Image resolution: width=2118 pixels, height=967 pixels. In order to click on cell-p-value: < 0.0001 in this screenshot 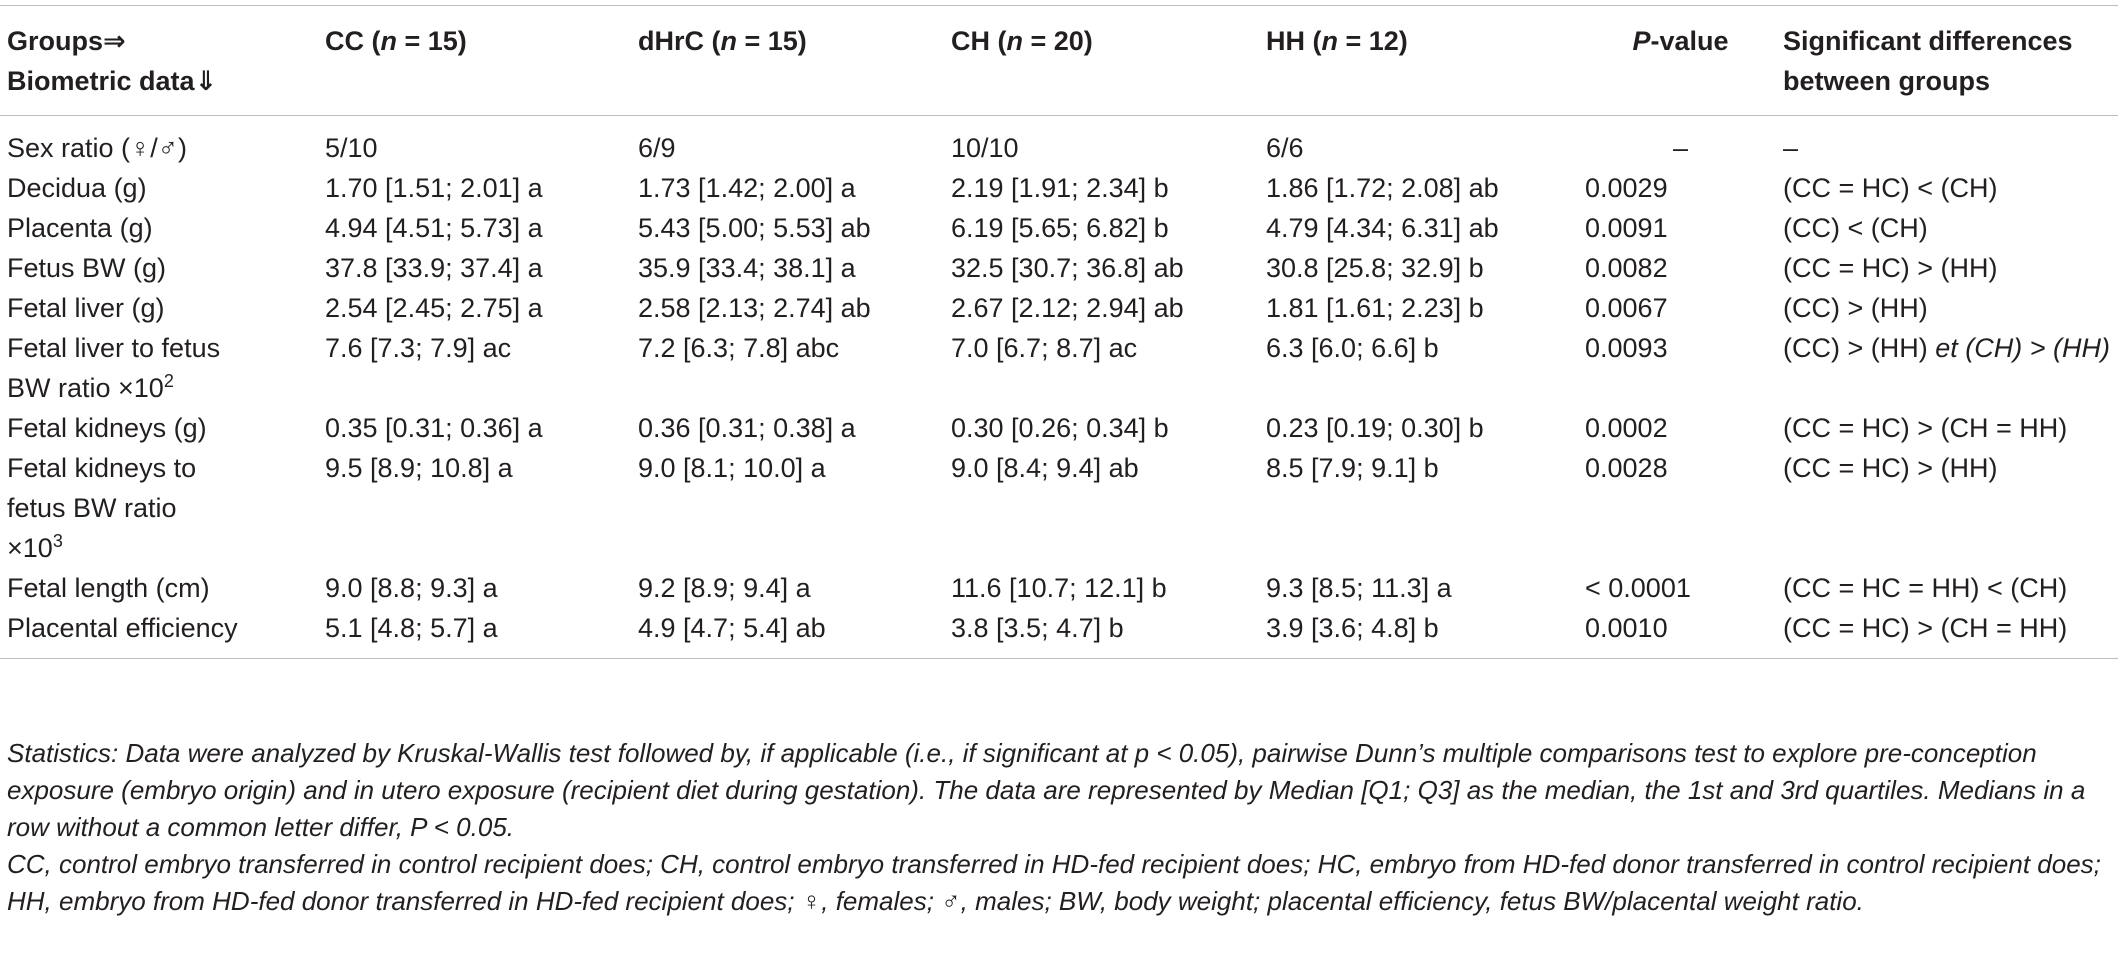, I will do `click(1638, 588)`.